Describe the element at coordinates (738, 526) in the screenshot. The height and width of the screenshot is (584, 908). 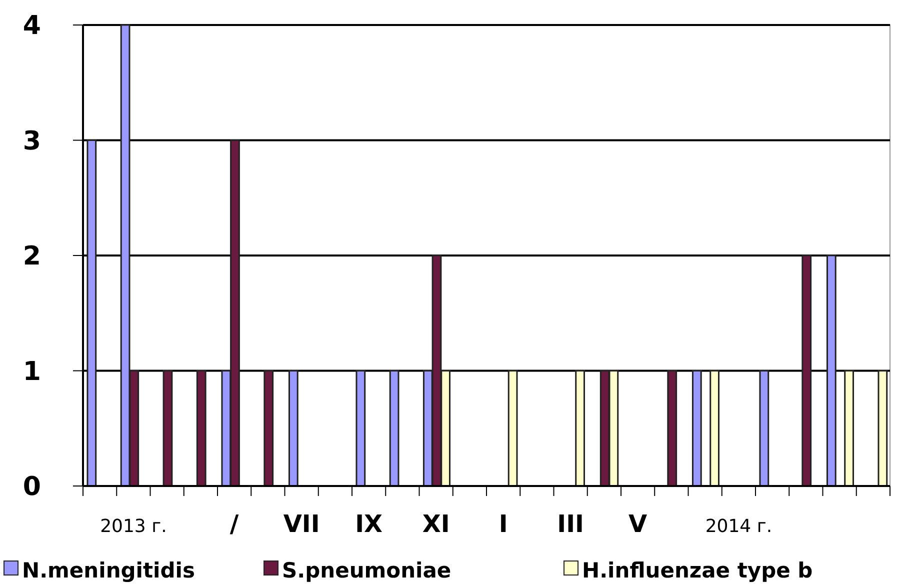
I see `x-tick-label: 2014 г.` at that location.